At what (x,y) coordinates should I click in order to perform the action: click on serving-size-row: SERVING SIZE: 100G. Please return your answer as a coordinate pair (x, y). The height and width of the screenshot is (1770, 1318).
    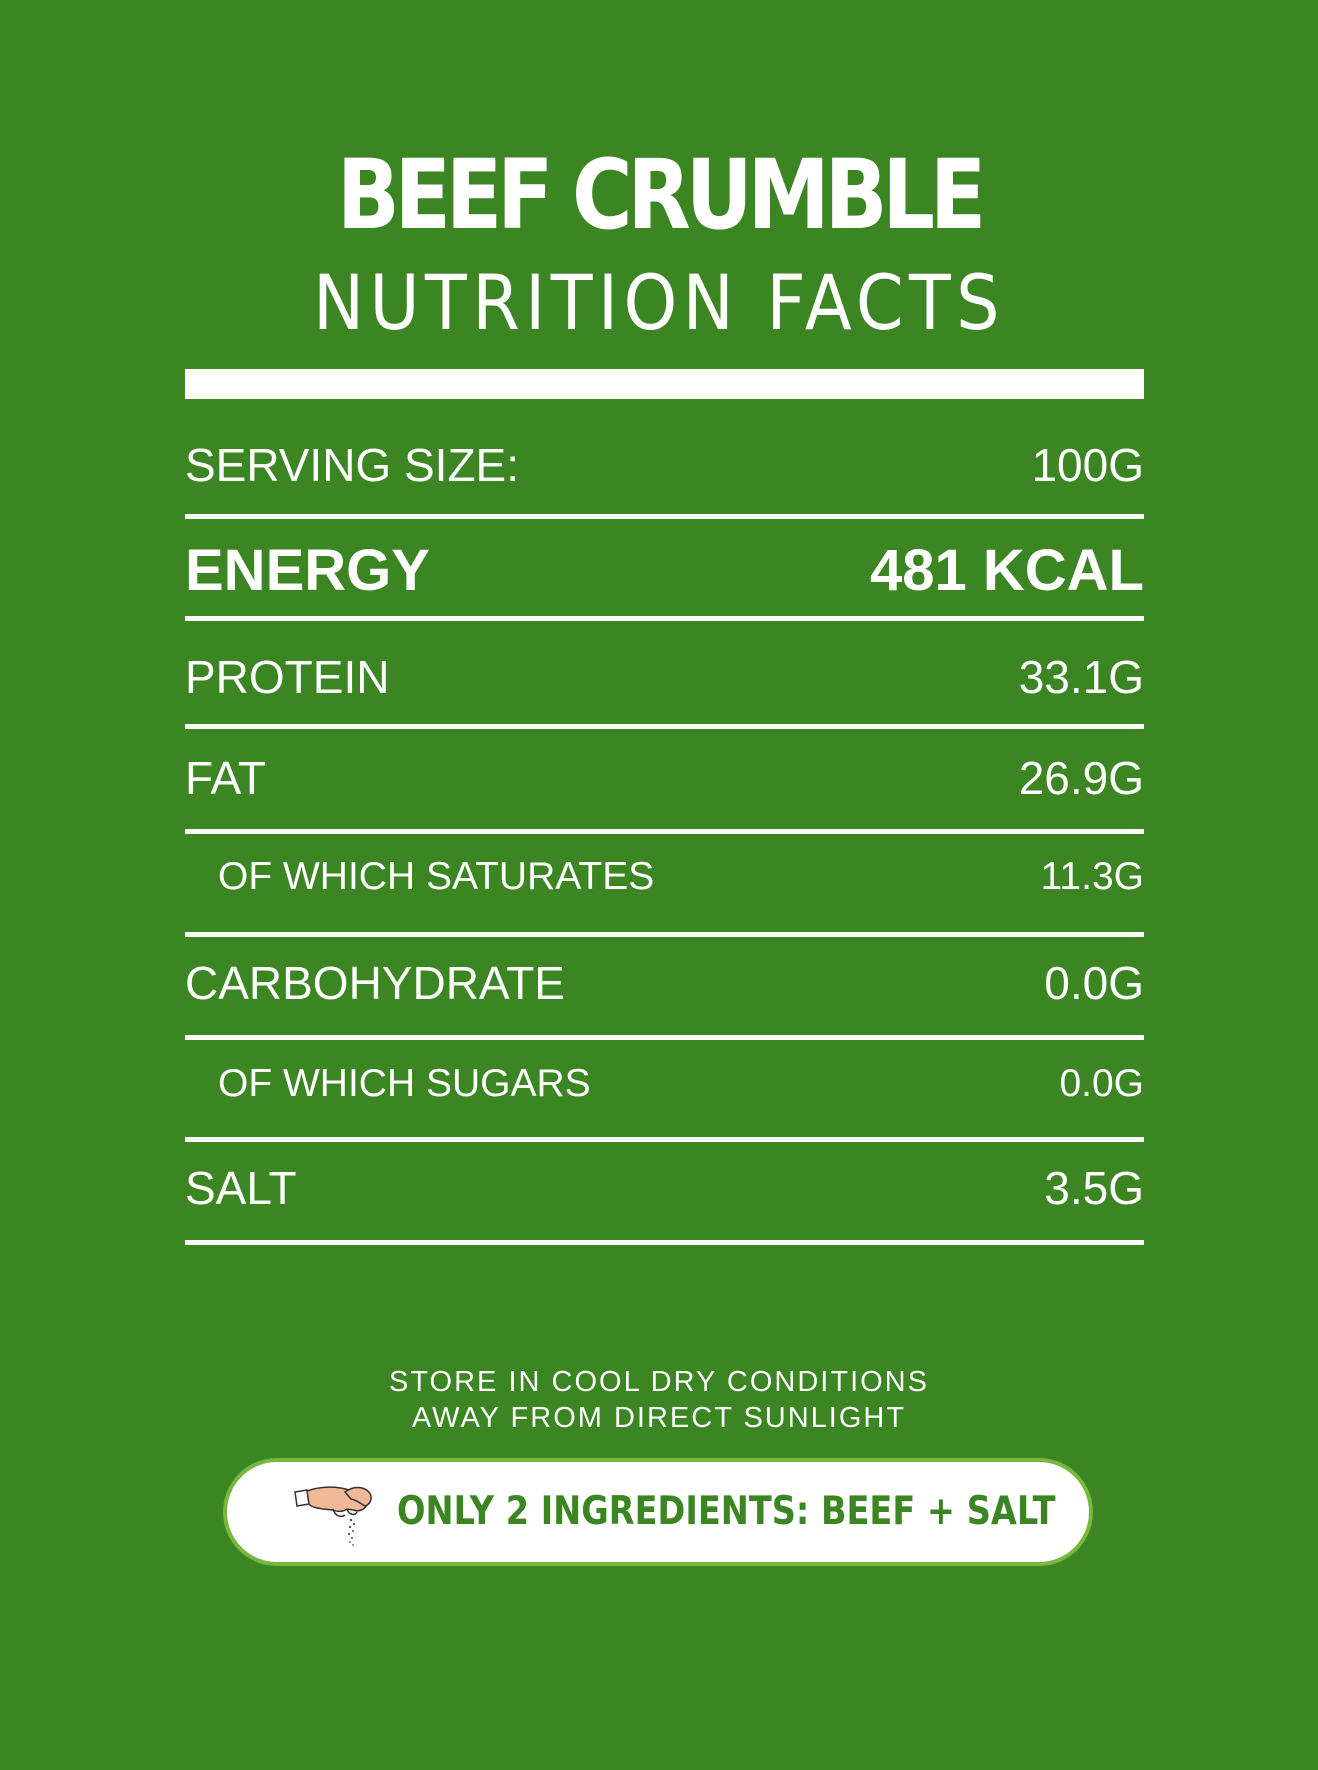
    Looking at the image, I should click on (664, 465).